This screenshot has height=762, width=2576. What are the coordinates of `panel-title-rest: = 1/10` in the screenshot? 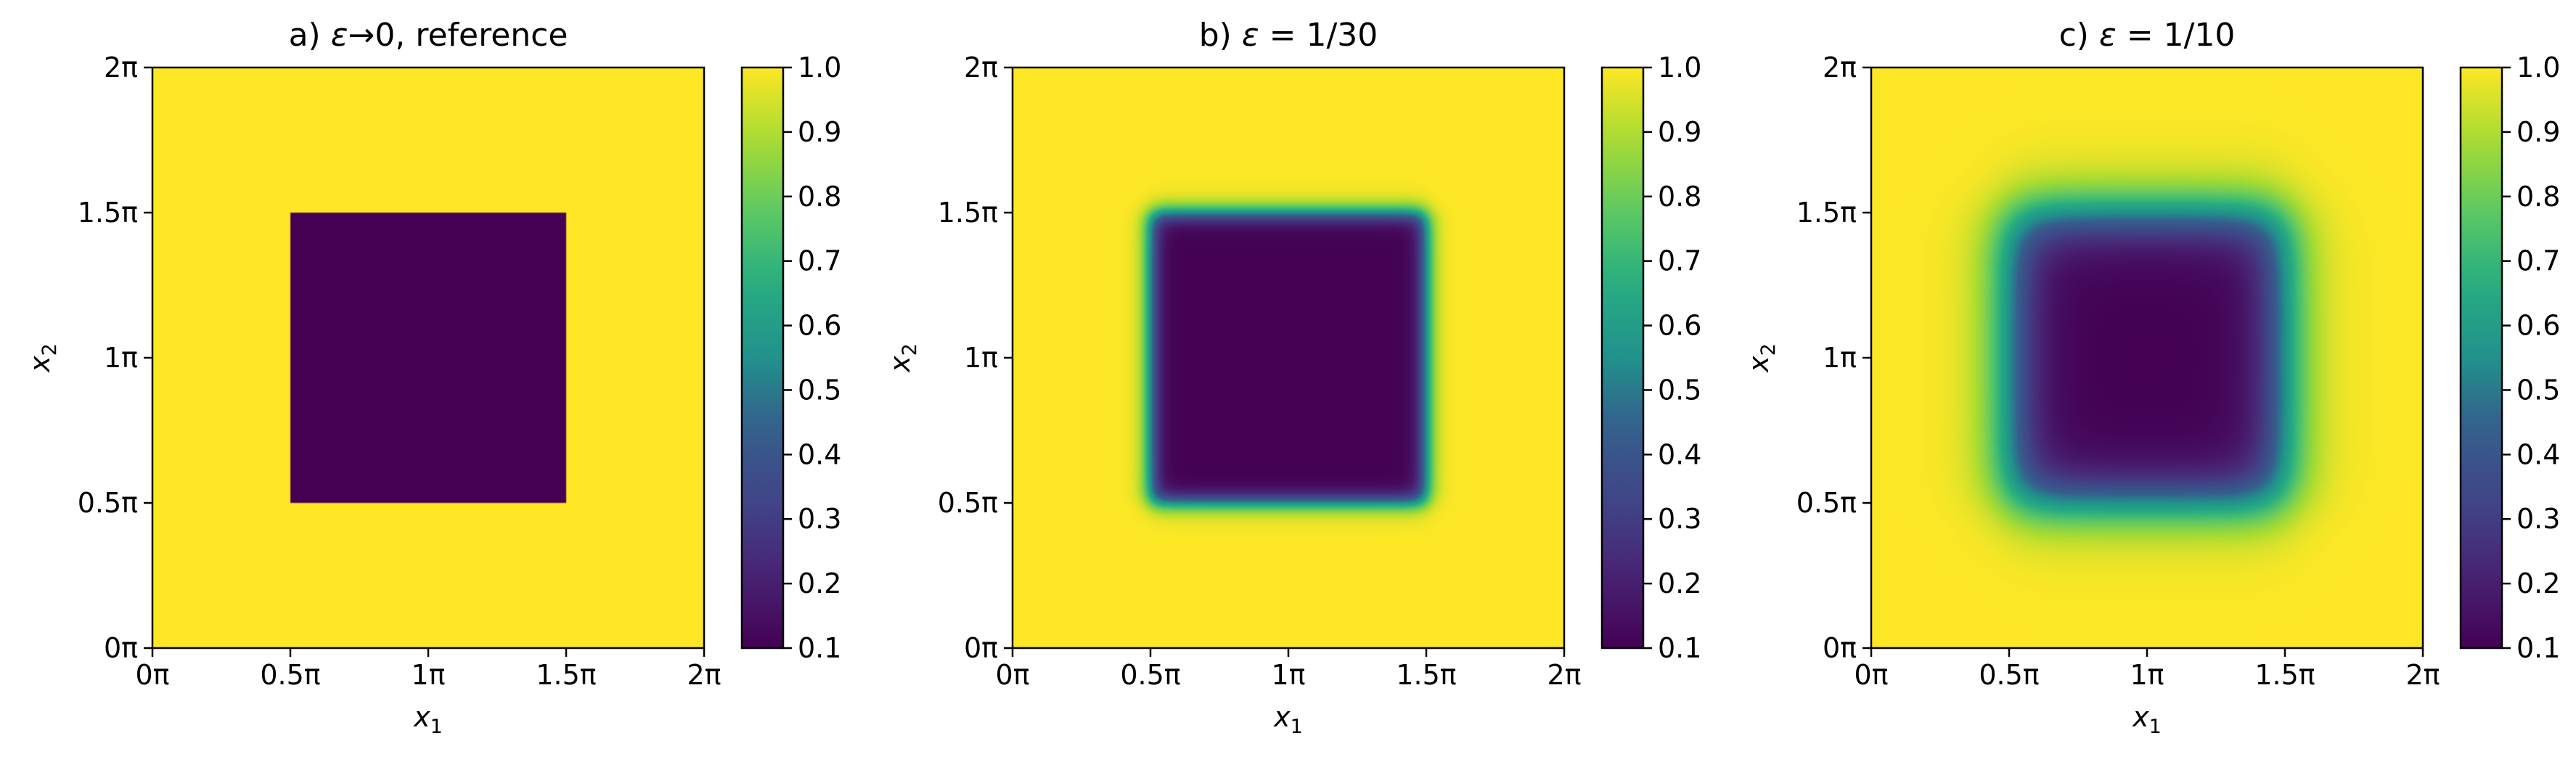 It's located at (2176, 35).